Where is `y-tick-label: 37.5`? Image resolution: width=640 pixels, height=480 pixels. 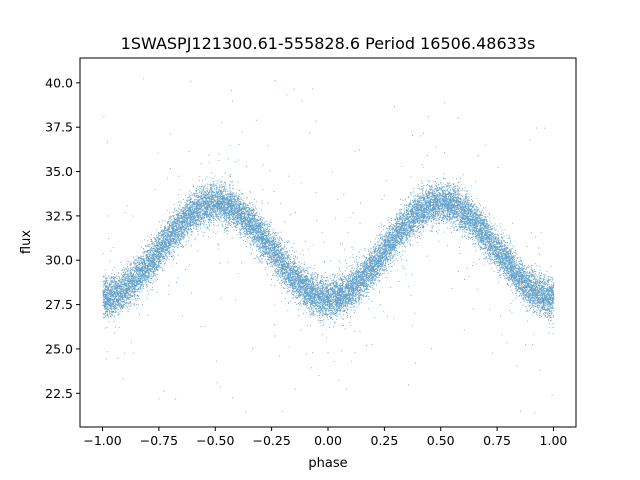
y-tick-label: 37.5 is located at coordinates (59, 127).